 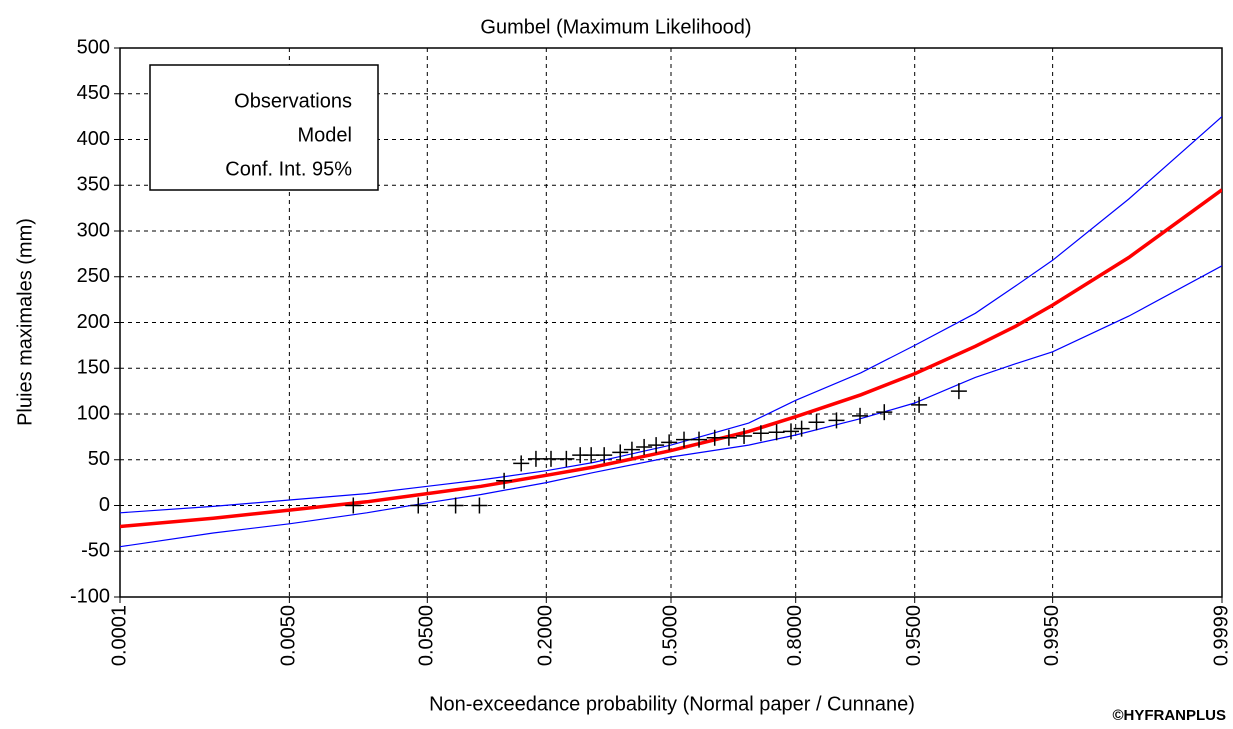 I want to click on y-tick-label: 200, so click(x=93, y=322).